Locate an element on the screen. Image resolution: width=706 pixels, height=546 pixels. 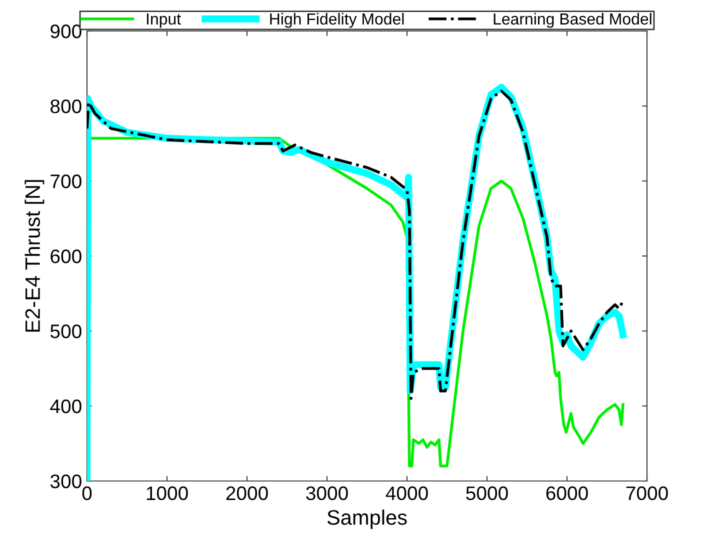
legend-label: Learning Based Model is located at coordinates (573, 20).